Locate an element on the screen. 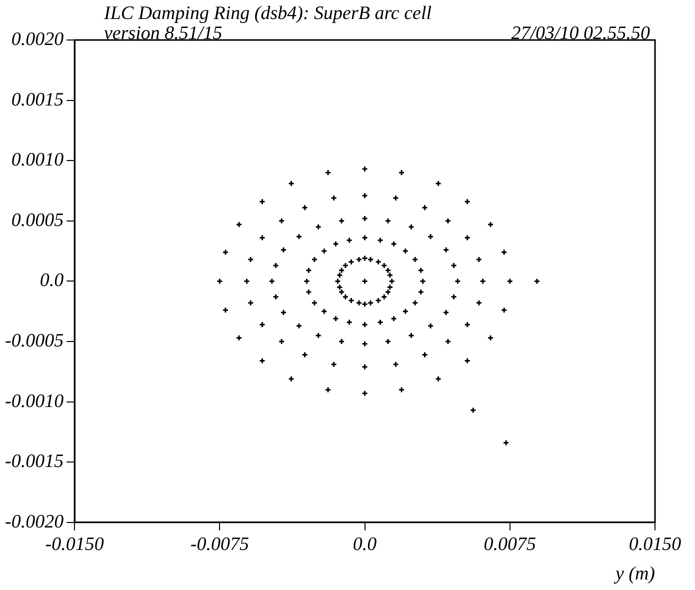 The width and height of the screenshot is (695, 590). chart-subtitle: version 8.51/15 is located at coordinates (163, 33).